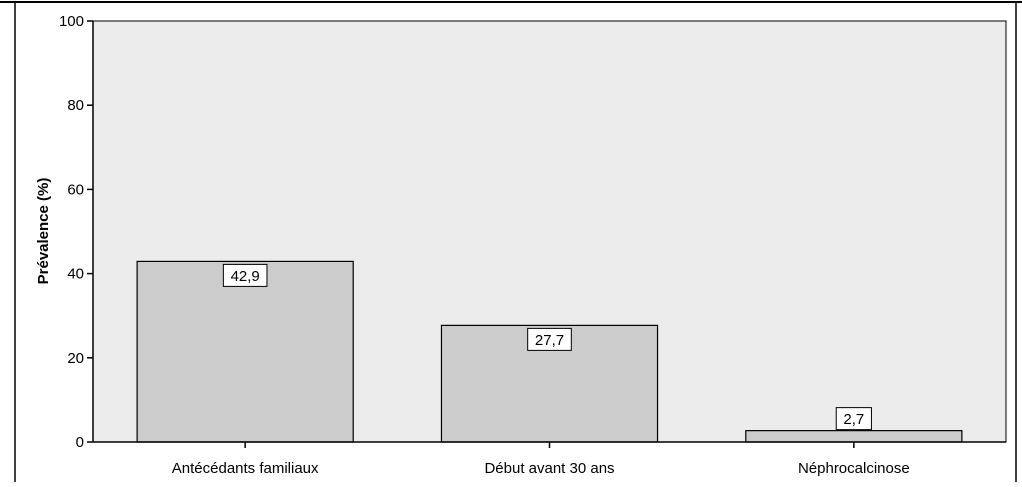 Image resolution: width=1022 pixels, height=487 pixels. What do you see at coordinates (75, 274) in the screenshot?
I see `y-tick-label: 40` at bounding box center [75, 274].